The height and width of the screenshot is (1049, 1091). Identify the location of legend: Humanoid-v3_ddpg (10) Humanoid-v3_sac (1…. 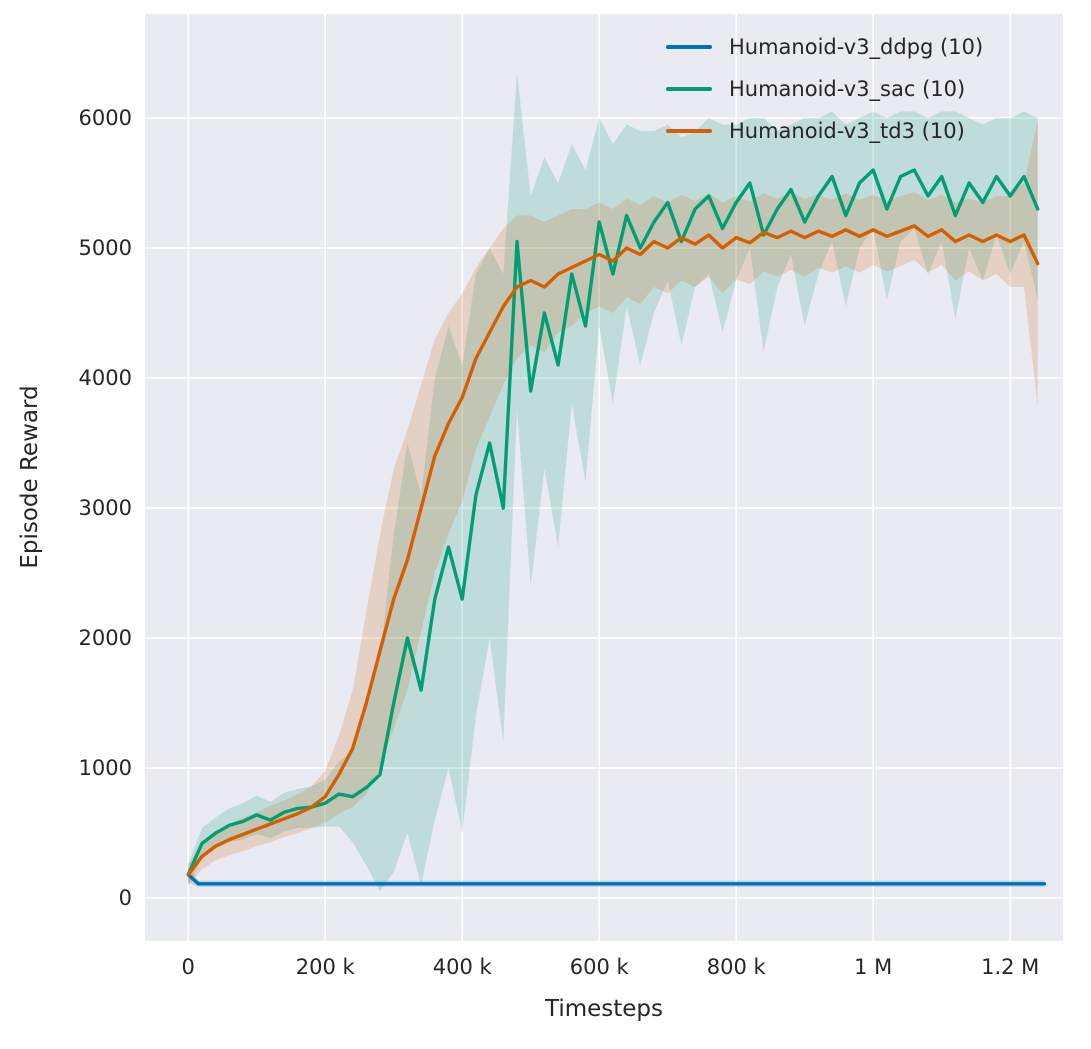
(824, 89).